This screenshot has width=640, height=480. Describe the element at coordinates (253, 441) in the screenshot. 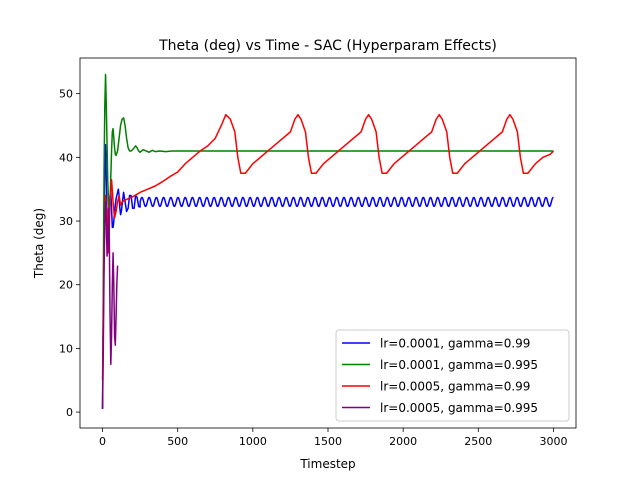

I see `x-tick-label: 1000` at that location.